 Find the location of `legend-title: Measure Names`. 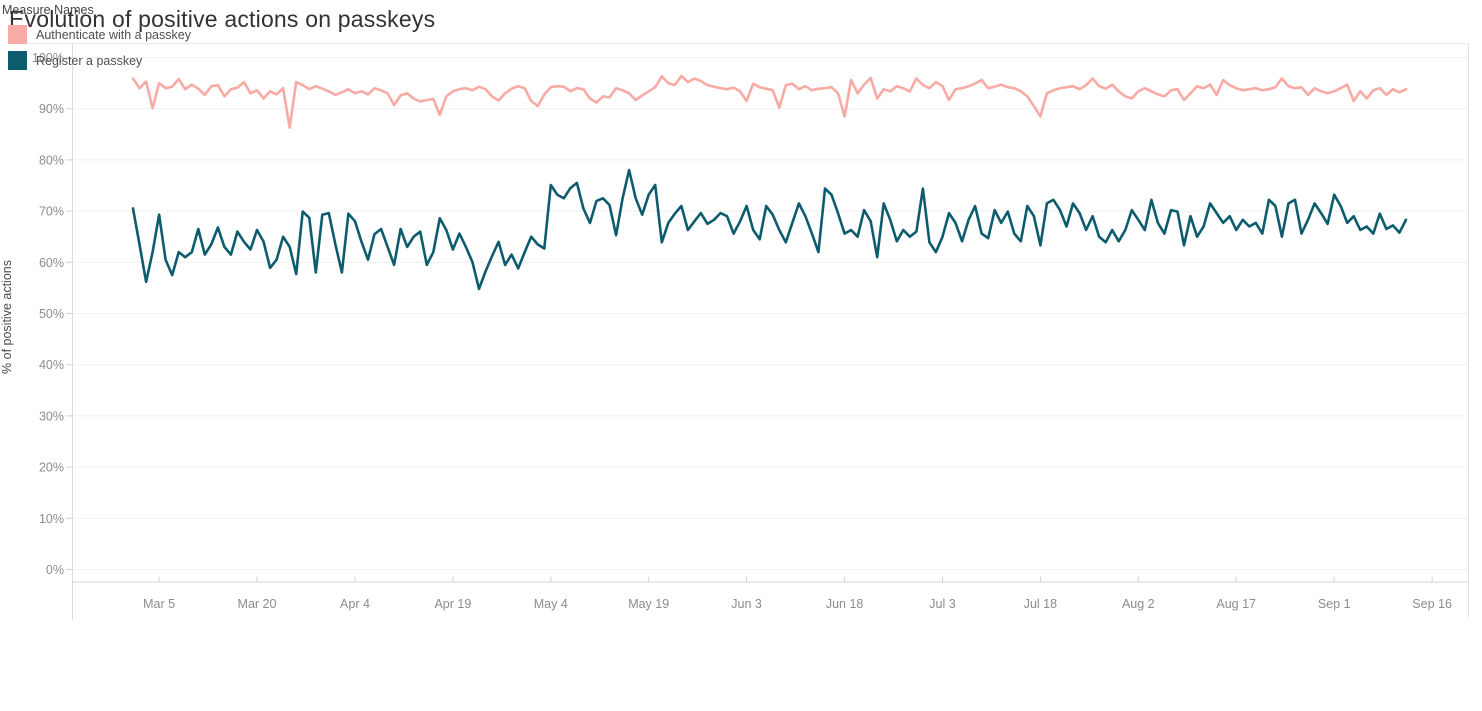

legend-title: Measure Names is located at coordinates (48, 10).